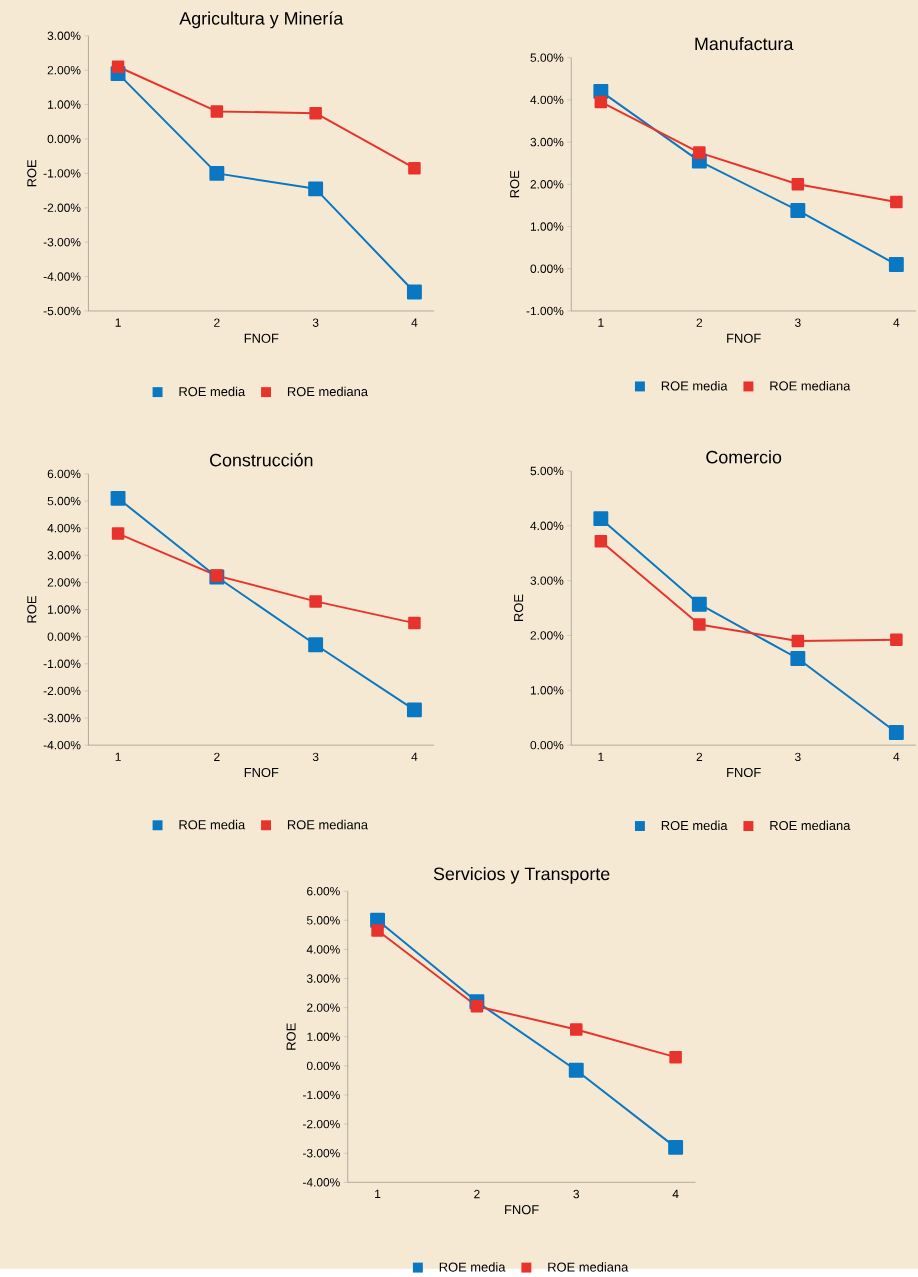 Image resolution: width=918 pixels, height=1277 pixels. Describe the element at coordinates (744, 44) in the screenshot. I see `chart-title: Manufactura` at that location.